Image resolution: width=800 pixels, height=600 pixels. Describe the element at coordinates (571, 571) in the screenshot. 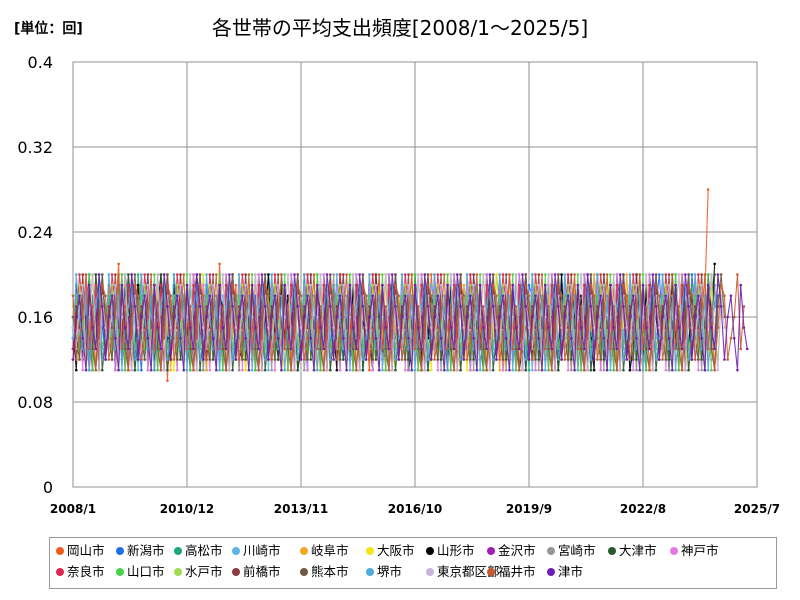

I see `legend-label: 津市` at that location.